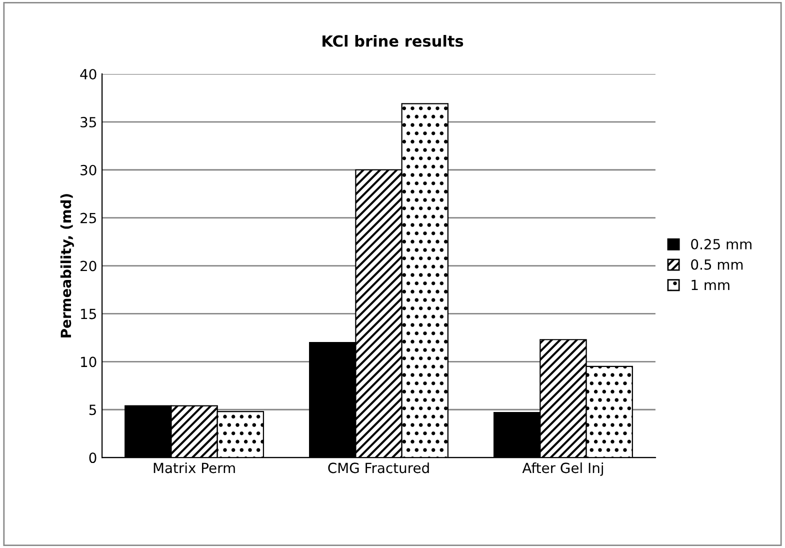  What do you see at coordinates (88, 266) in the screenshot?
I see `y-tick-label: 20` at bounding box center [88, 266].